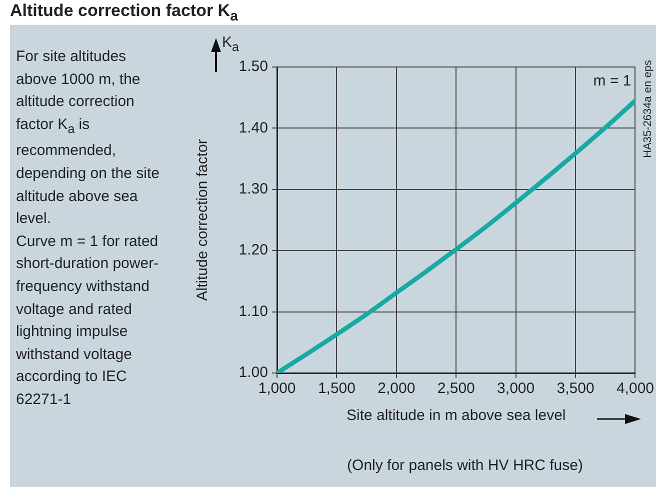 This screenshot has height=487, width=656. Describe the element at coordinates (253, 189) in the screenshot. I see `y-tick-label: 1.30` at that location.